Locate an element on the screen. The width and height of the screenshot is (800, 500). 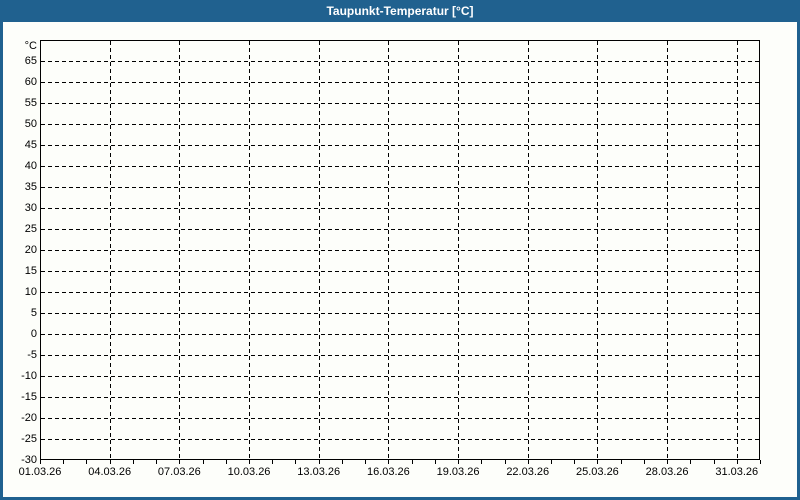
x-axis-label: 01.03.26 is located at coordinates (40, 472).